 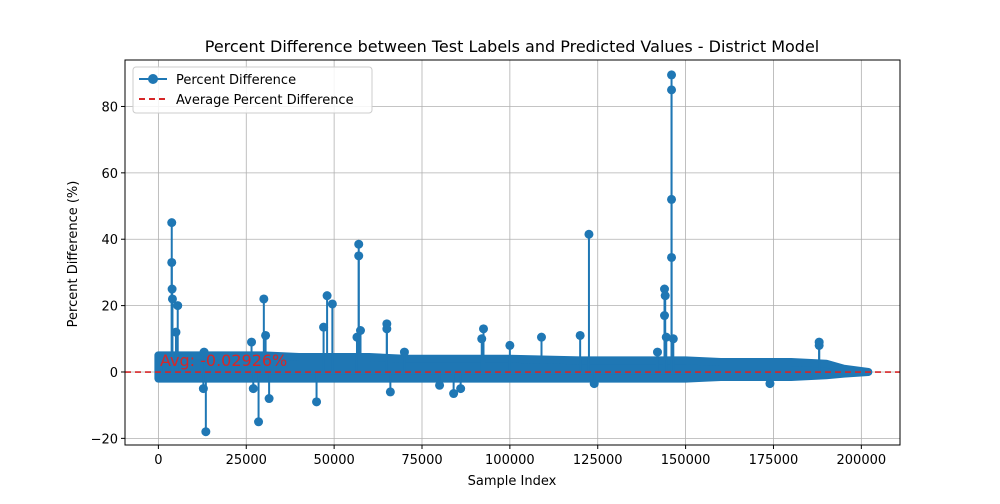 What do you see at coordinates (109, 307) in the screenshot?
I see `y-tick-label: 20` at bounding box center [109, 307].